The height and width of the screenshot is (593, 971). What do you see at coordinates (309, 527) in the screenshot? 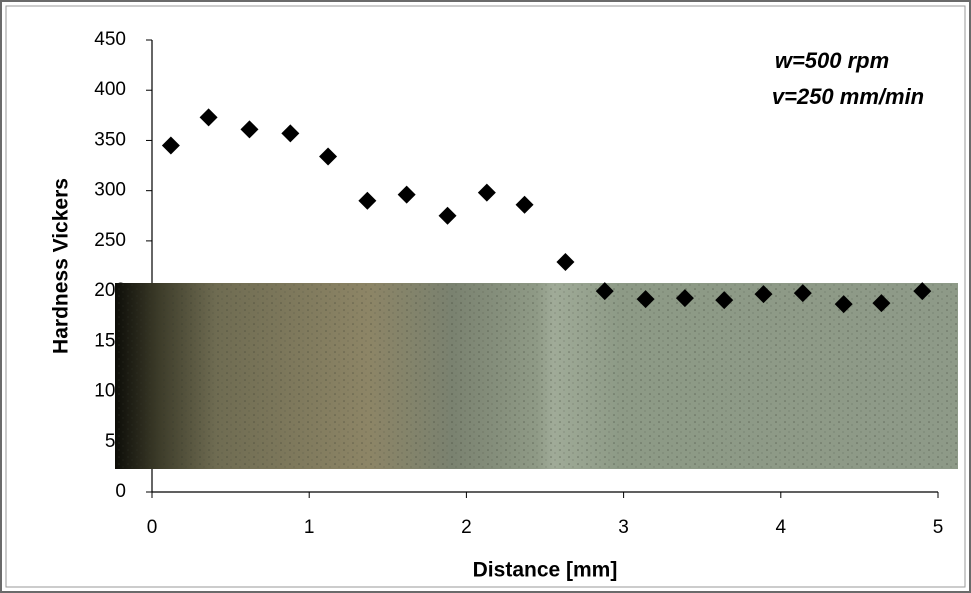
I see `x-tick-label: 1` at bounding box center [309, 527].